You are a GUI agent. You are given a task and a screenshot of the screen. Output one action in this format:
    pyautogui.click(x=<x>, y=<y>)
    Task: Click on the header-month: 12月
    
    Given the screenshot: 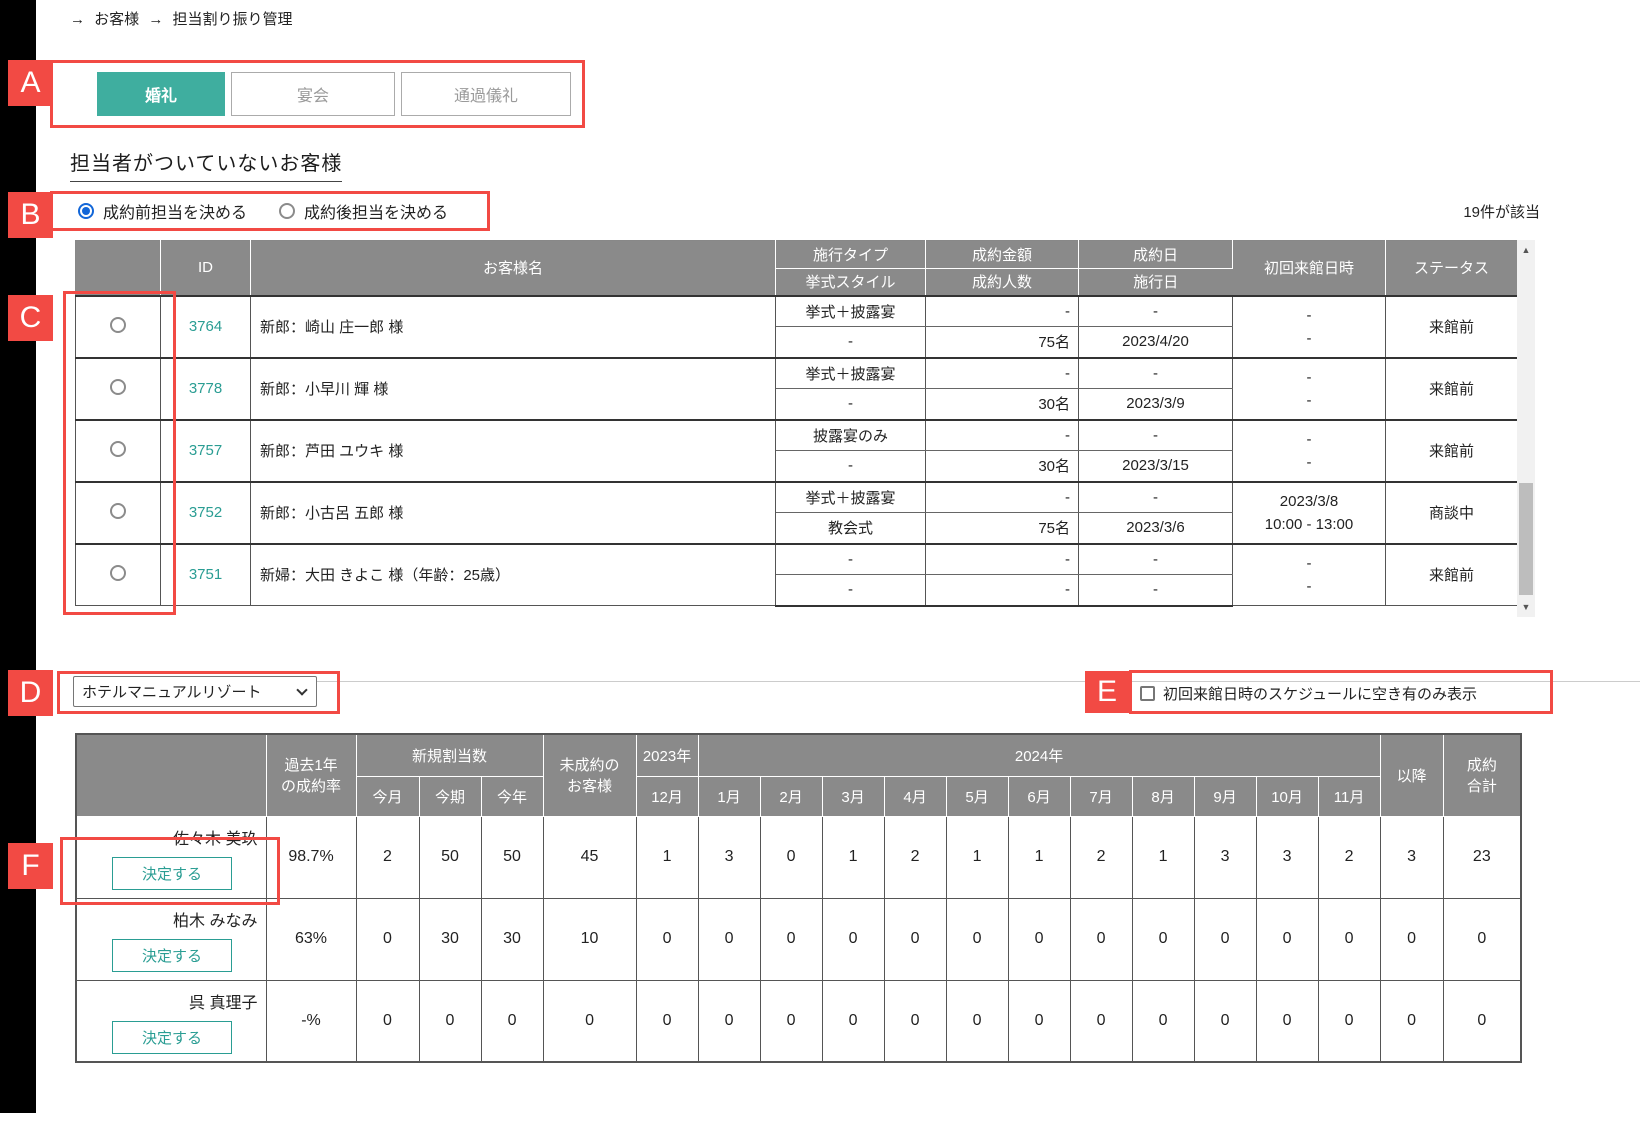 What is the action you would take?
    pyautogui.click(x=667, y=796)
    